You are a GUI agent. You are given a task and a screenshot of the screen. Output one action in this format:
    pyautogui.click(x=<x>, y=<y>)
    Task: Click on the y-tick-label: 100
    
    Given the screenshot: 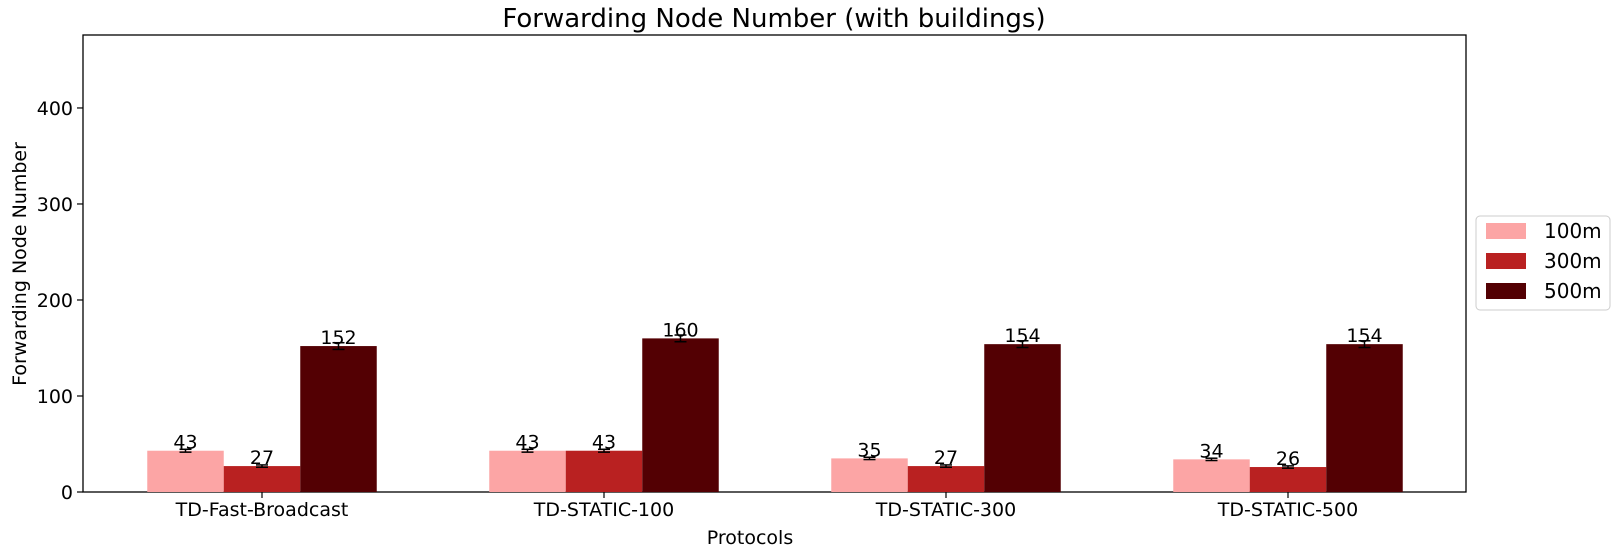 What is the action you would take?
    pyautogui.click(x=55, y=397)
    